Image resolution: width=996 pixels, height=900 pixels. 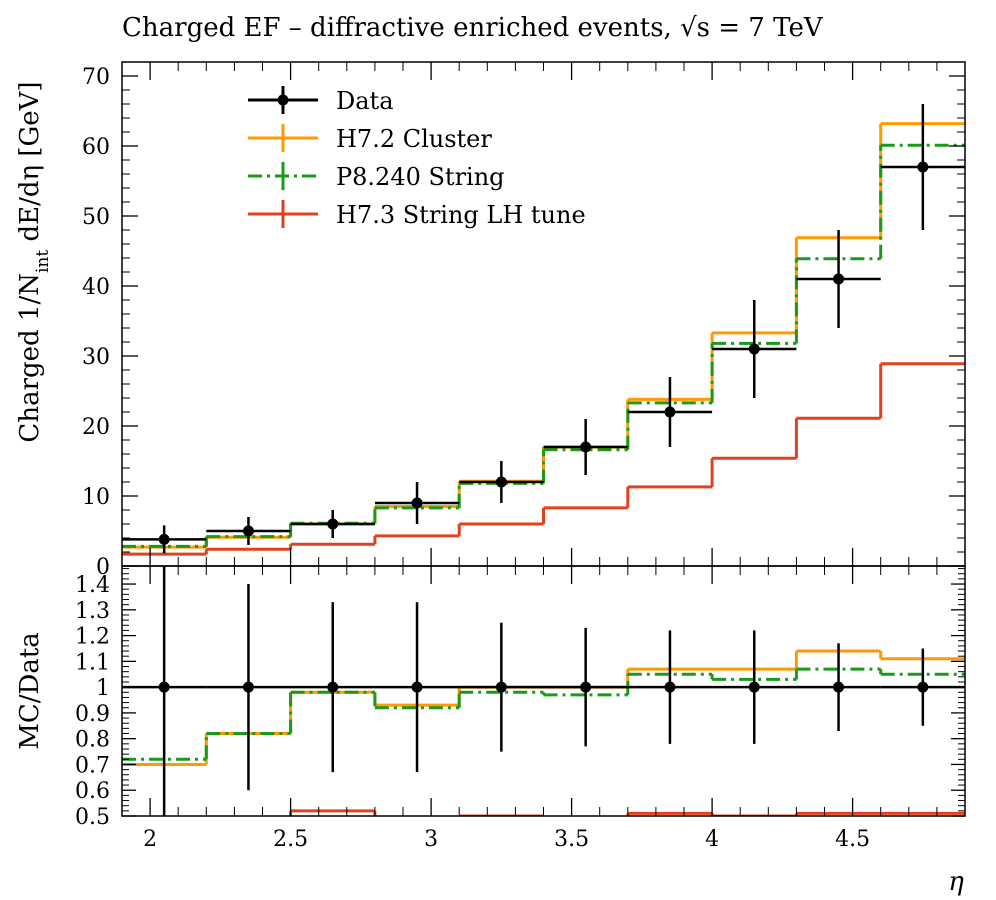 What do you see at coordinates (414, 139) in the screenshot?
I see `legend-label-1: H7.2 Cluster` at bounding box center [414, 139].